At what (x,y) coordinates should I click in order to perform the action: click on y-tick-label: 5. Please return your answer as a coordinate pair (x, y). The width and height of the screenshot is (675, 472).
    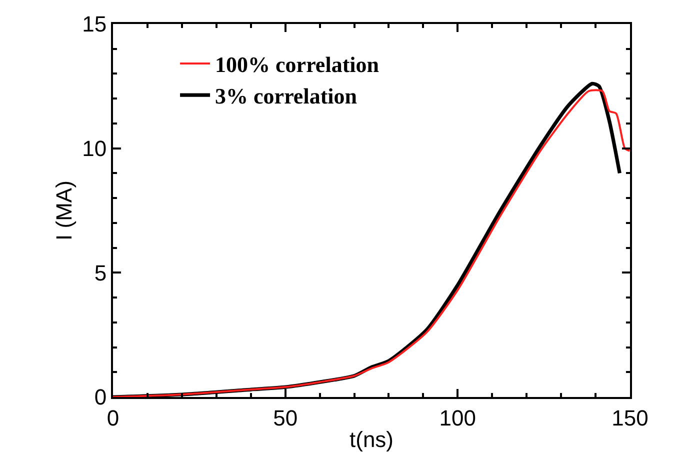
    Looking at the image, I should click on (100, 273).